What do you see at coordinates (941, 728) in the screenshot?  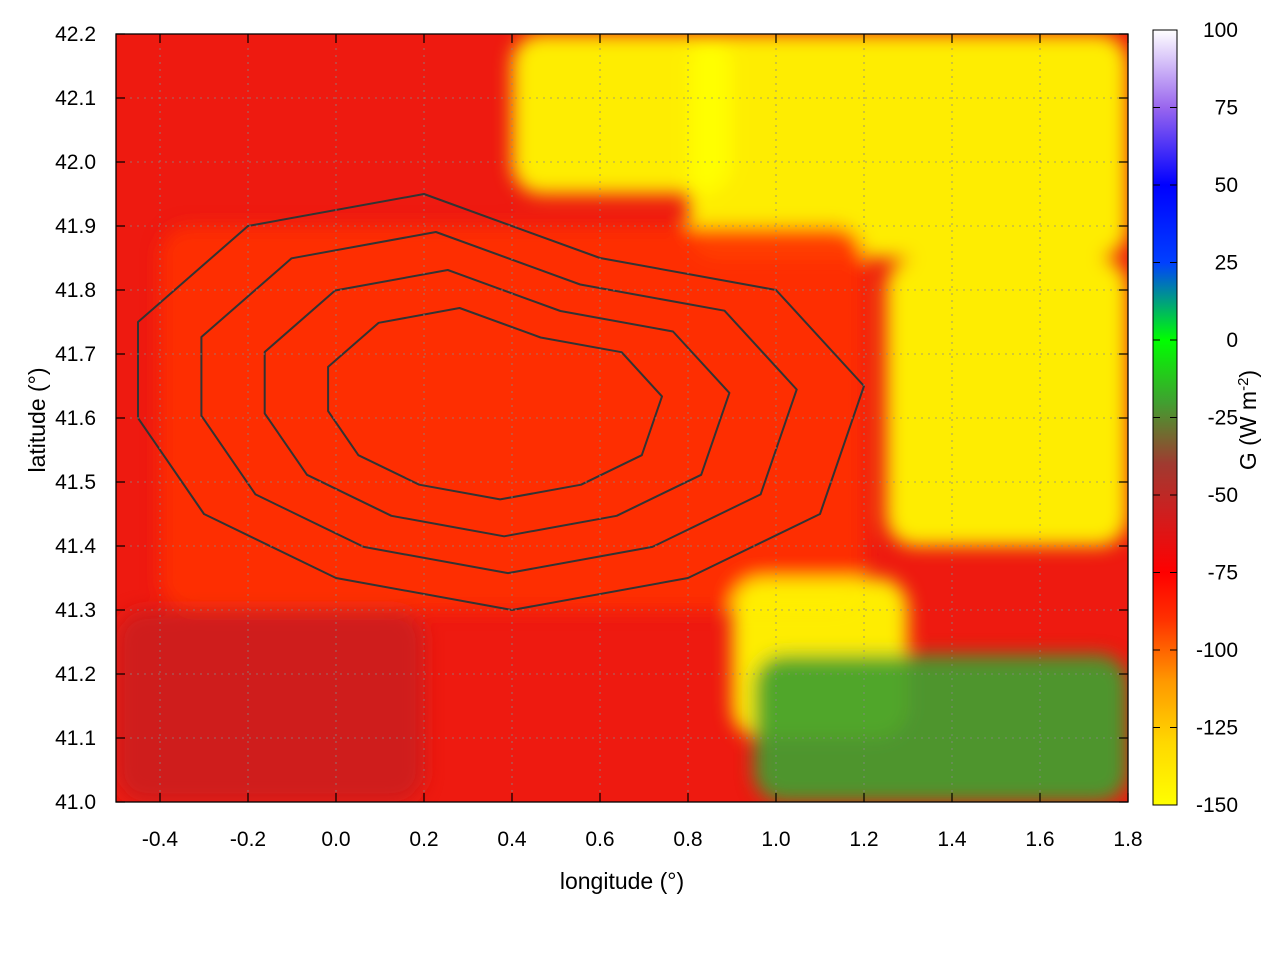 I see `heat-region-sea` at bounding box center [941, 728].